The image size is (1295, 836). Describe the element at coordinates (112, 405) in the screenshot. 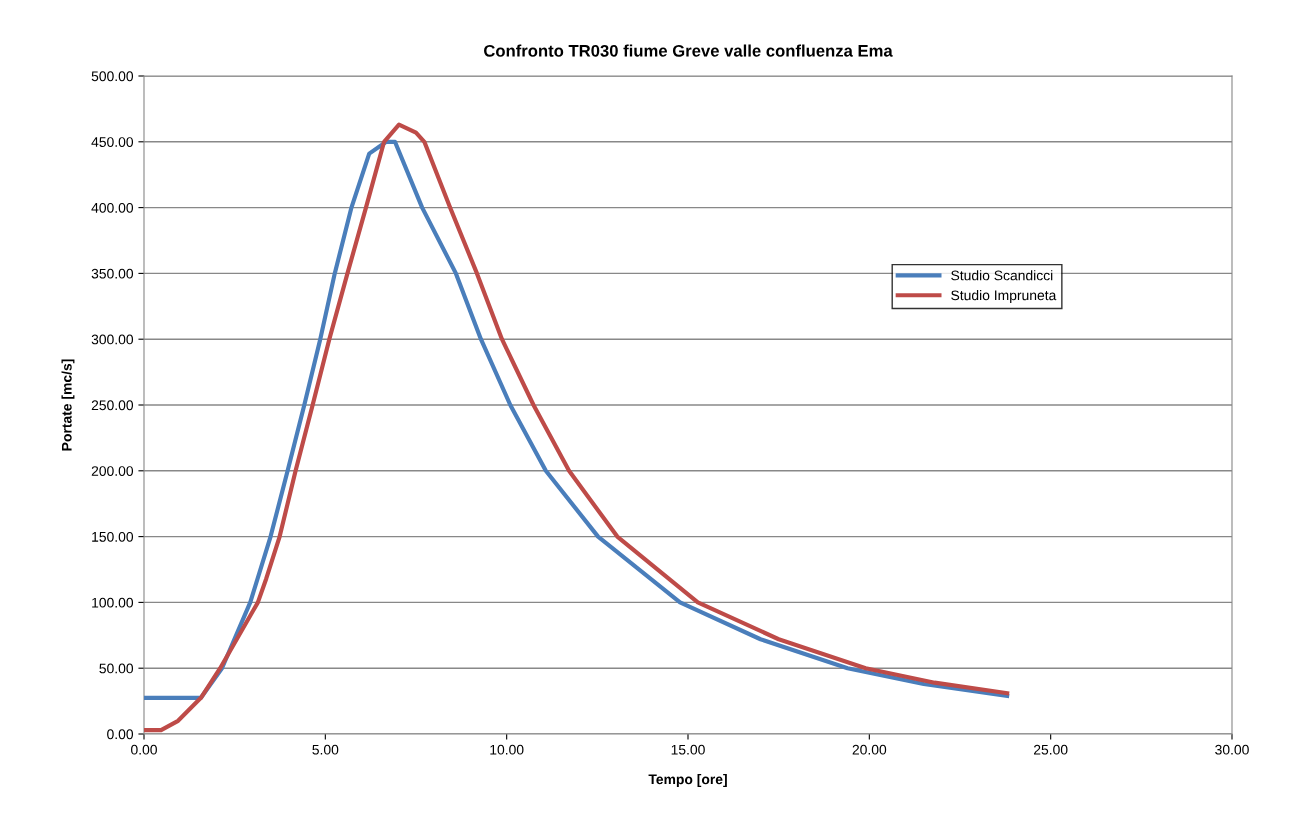

I see `y-tick-label: 250.00` at that location.